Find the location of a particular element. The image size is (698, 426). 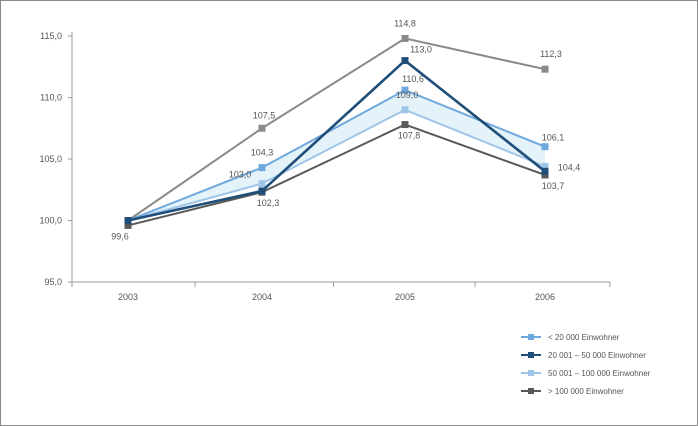

data-label: 110,6 is located at coordinates (413, 79).